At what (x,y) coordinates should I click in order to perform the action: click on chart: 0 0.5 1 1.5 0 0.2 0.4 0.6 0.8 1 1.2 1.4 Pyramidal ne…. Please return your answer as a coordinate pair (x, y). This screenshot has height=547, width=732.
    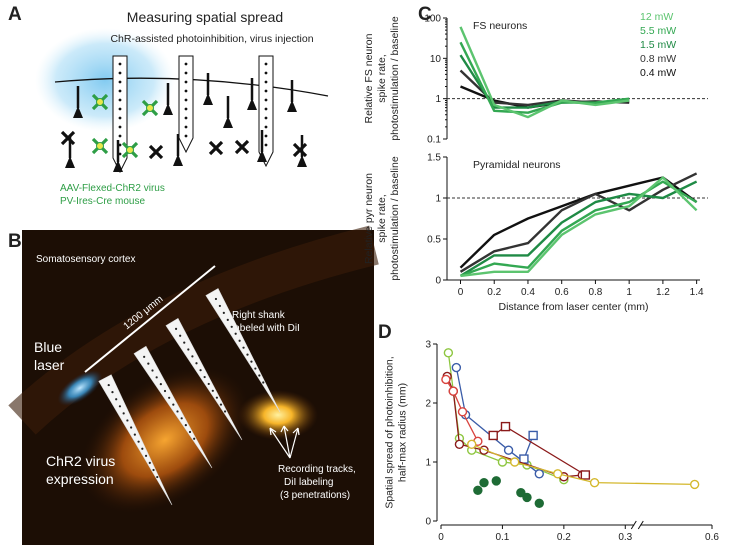
    Looking at the image, I should click on (535, 233).